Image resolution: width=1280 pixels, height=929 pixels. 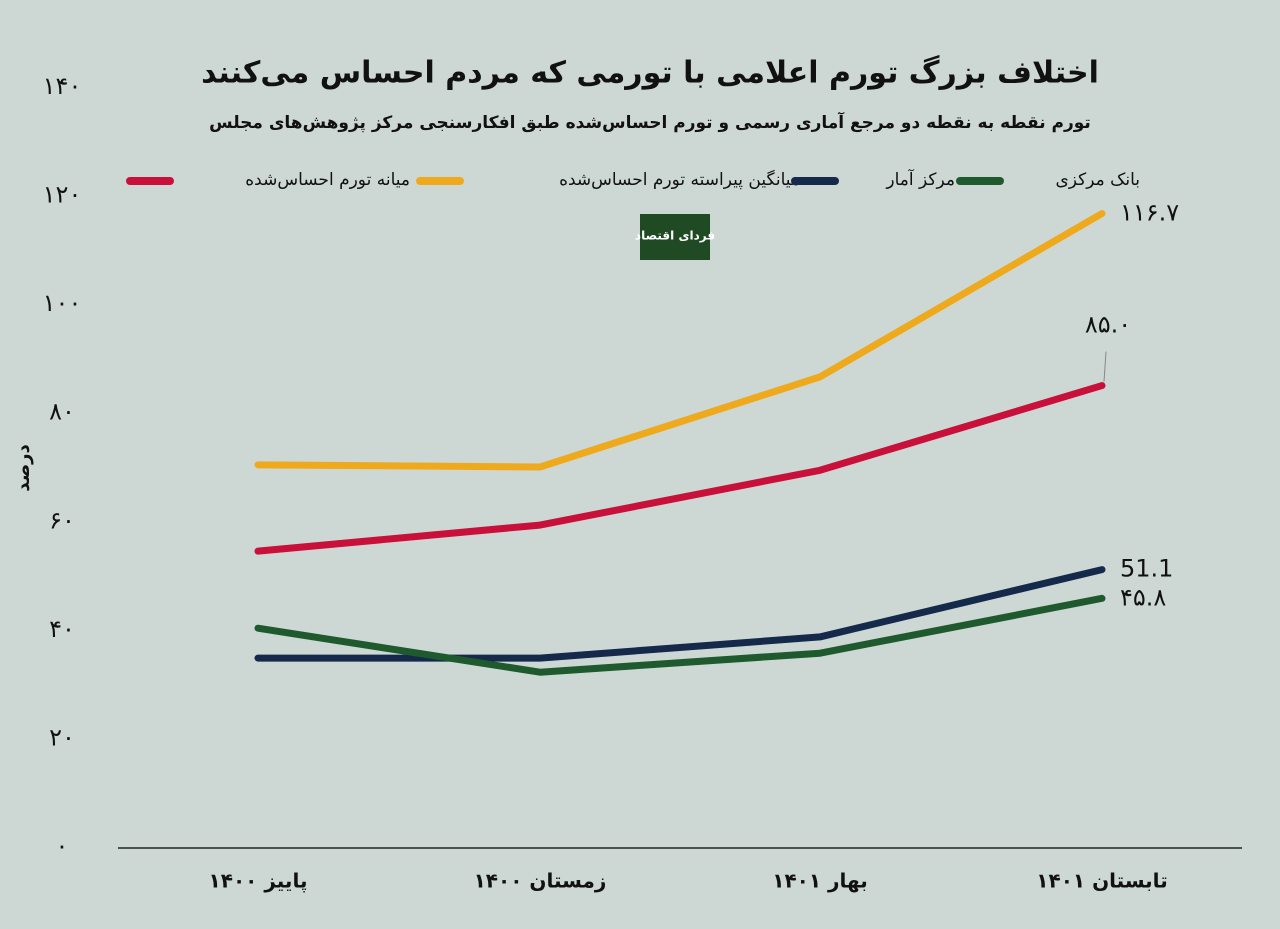 I want to click on y-tick-label: ۴۰, so click(x=62, y=629).